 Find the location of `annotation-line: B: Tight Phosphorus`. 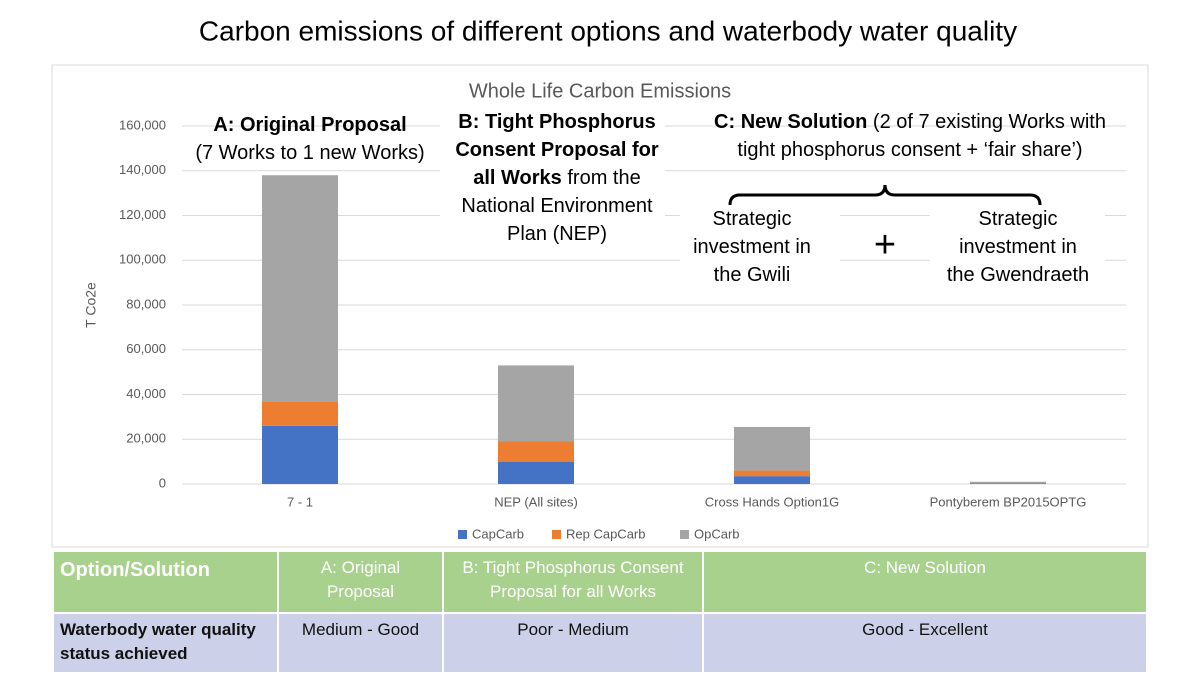

annotation-line: B: Tight Phosphorus is located at coordinates (556, 122).